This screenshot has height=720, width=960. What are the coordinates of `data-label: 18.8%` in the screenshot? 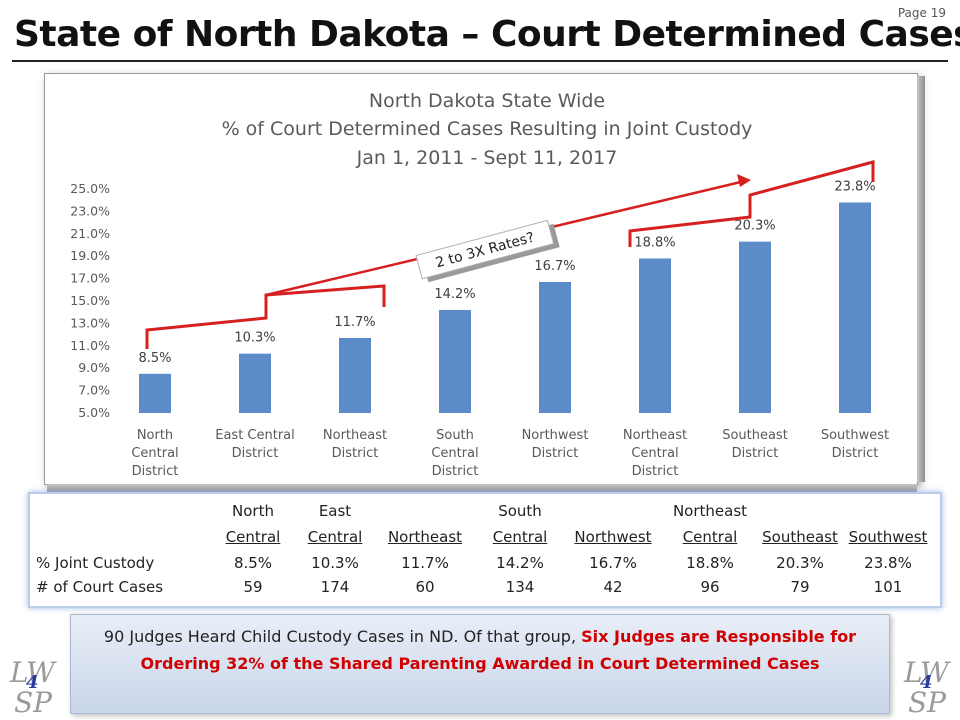 It's located at (654, 242).